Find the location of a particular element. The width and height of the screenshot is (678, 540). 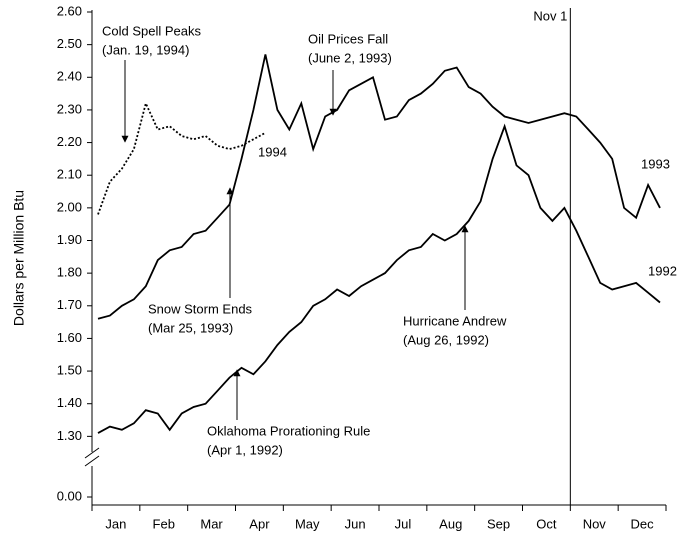

reference-label: Nov 1 is located at coordinates (550, 15).